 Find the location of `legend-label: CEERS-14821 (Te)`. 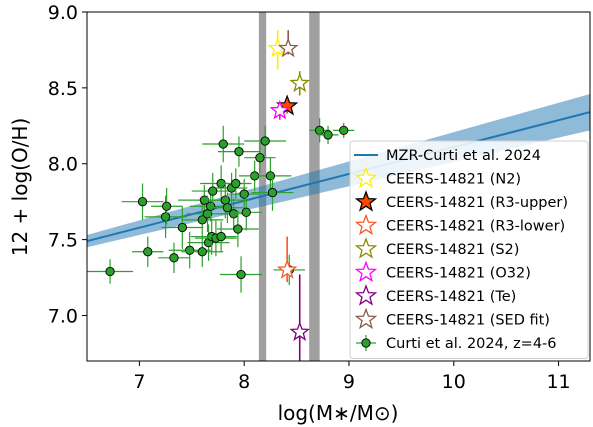

legend-label: CEERS-14821 (Te) is located at coordinates (451, 297).